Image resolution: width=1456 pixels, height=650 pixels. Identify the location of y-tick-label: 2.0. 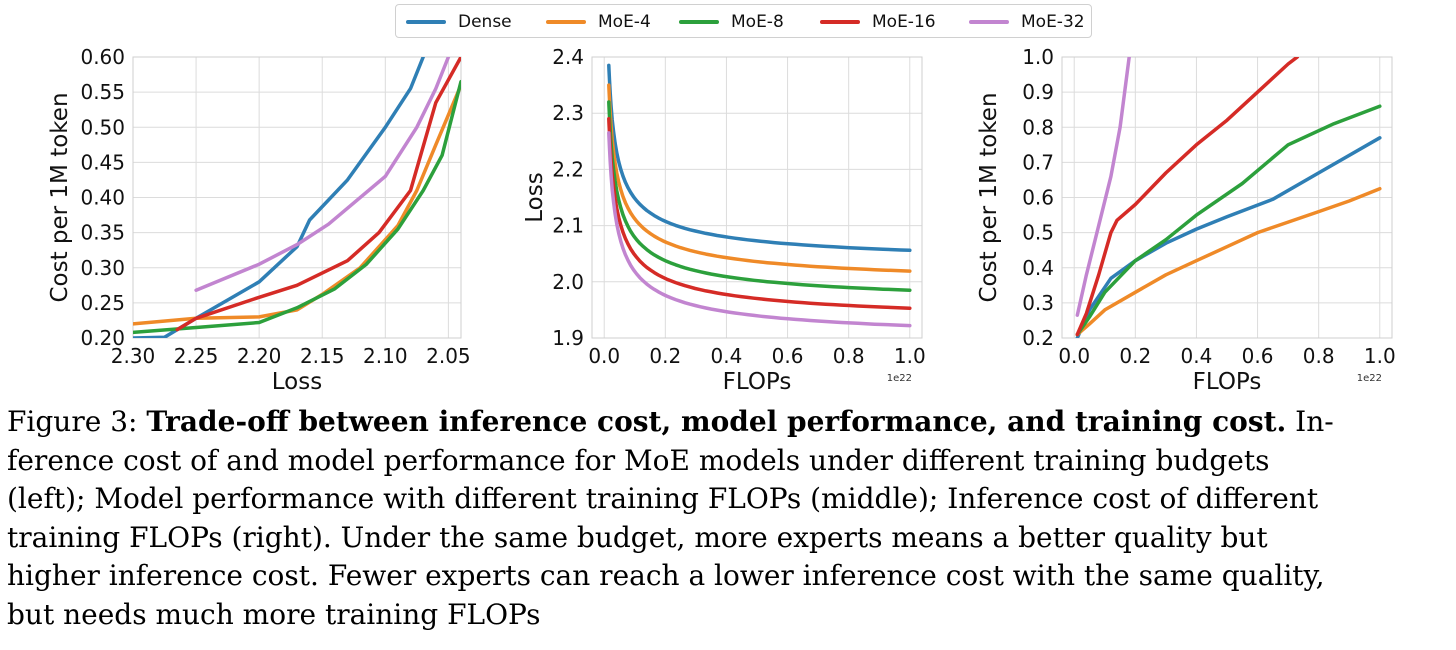
(568, 282).